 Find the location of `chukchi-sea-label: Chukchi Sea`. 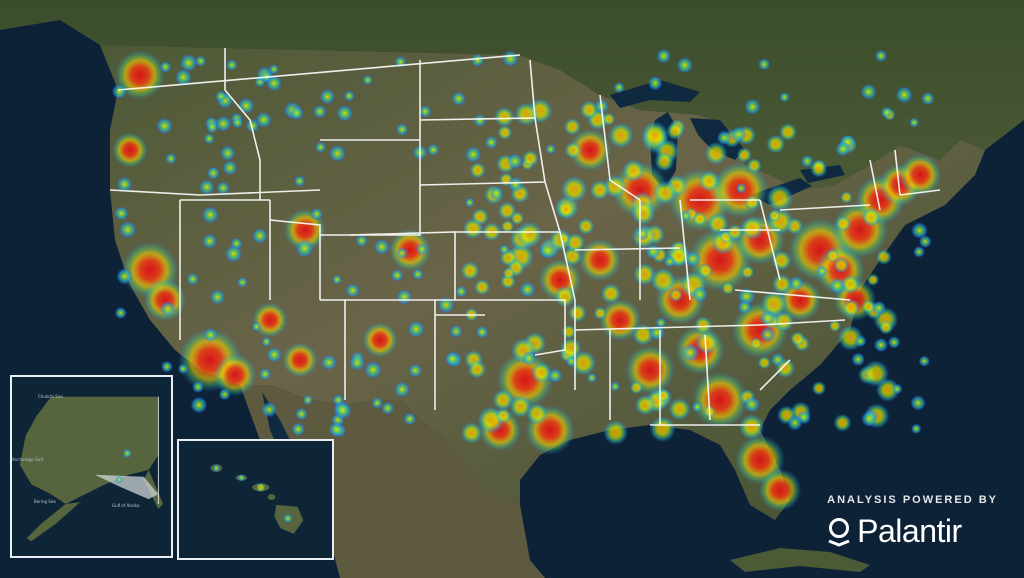

chukchi-sea-label: Chukchi Sea is located at coordinates (50, 396).